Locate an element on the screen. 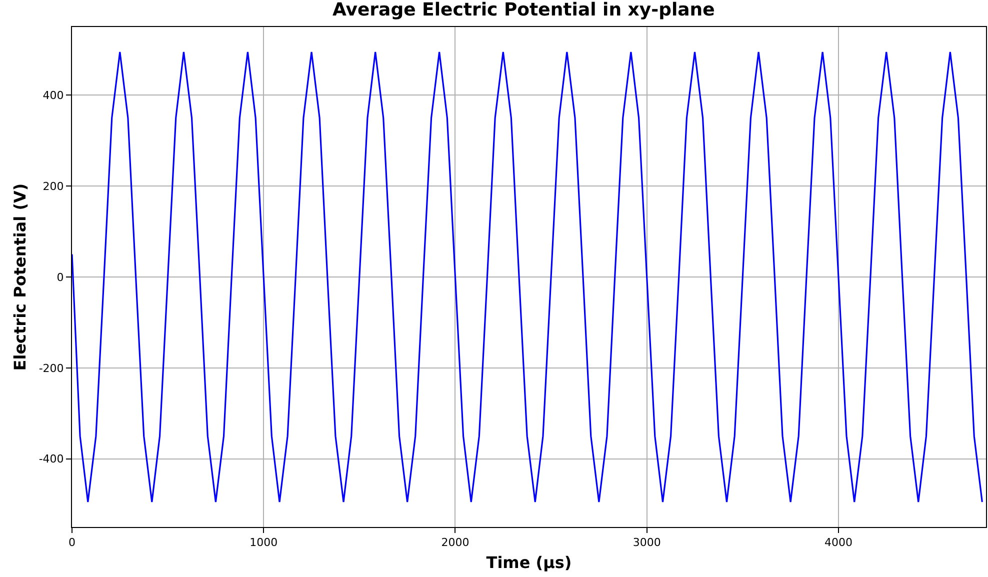 This screenshot has height=577, width=988. x-tick-label: 4000 is located at coordinates (838, 543).